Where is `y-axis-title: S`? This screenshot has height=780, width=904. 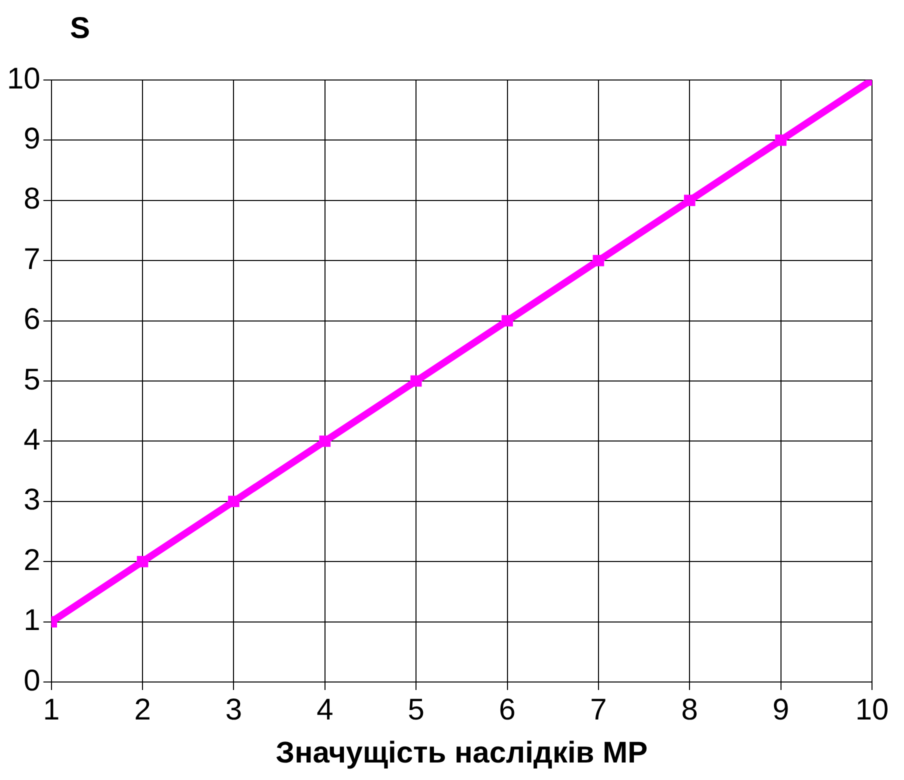
y-axis-title: S is located at coordinates (80, 29).